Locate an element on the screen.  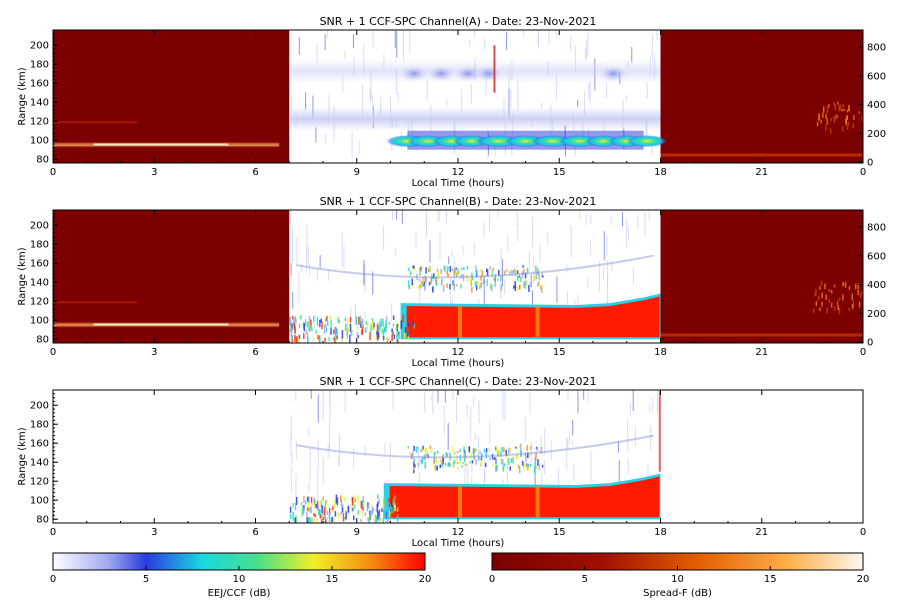
x-tick-label: 0 is located at coordinates (53, 172).